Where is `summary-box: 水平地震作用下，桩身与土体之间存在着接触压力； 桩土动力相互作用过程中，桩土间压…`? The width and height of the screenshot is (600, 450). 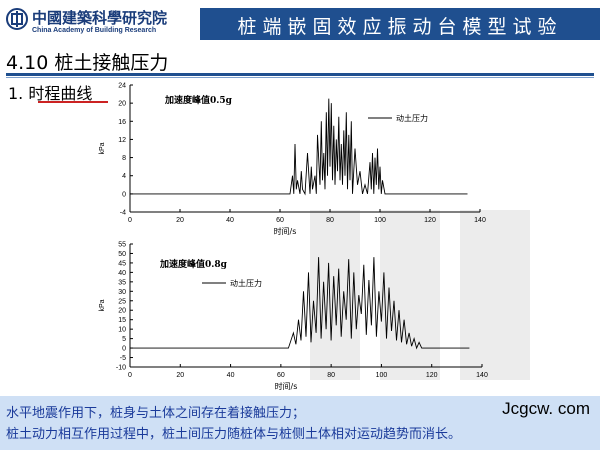
summary-box: 水平地震作用下，桩身与土体之间存在着接触压力； 桩土动力相互作用过程中，桩土间压… is located at coordinates (300, 423).